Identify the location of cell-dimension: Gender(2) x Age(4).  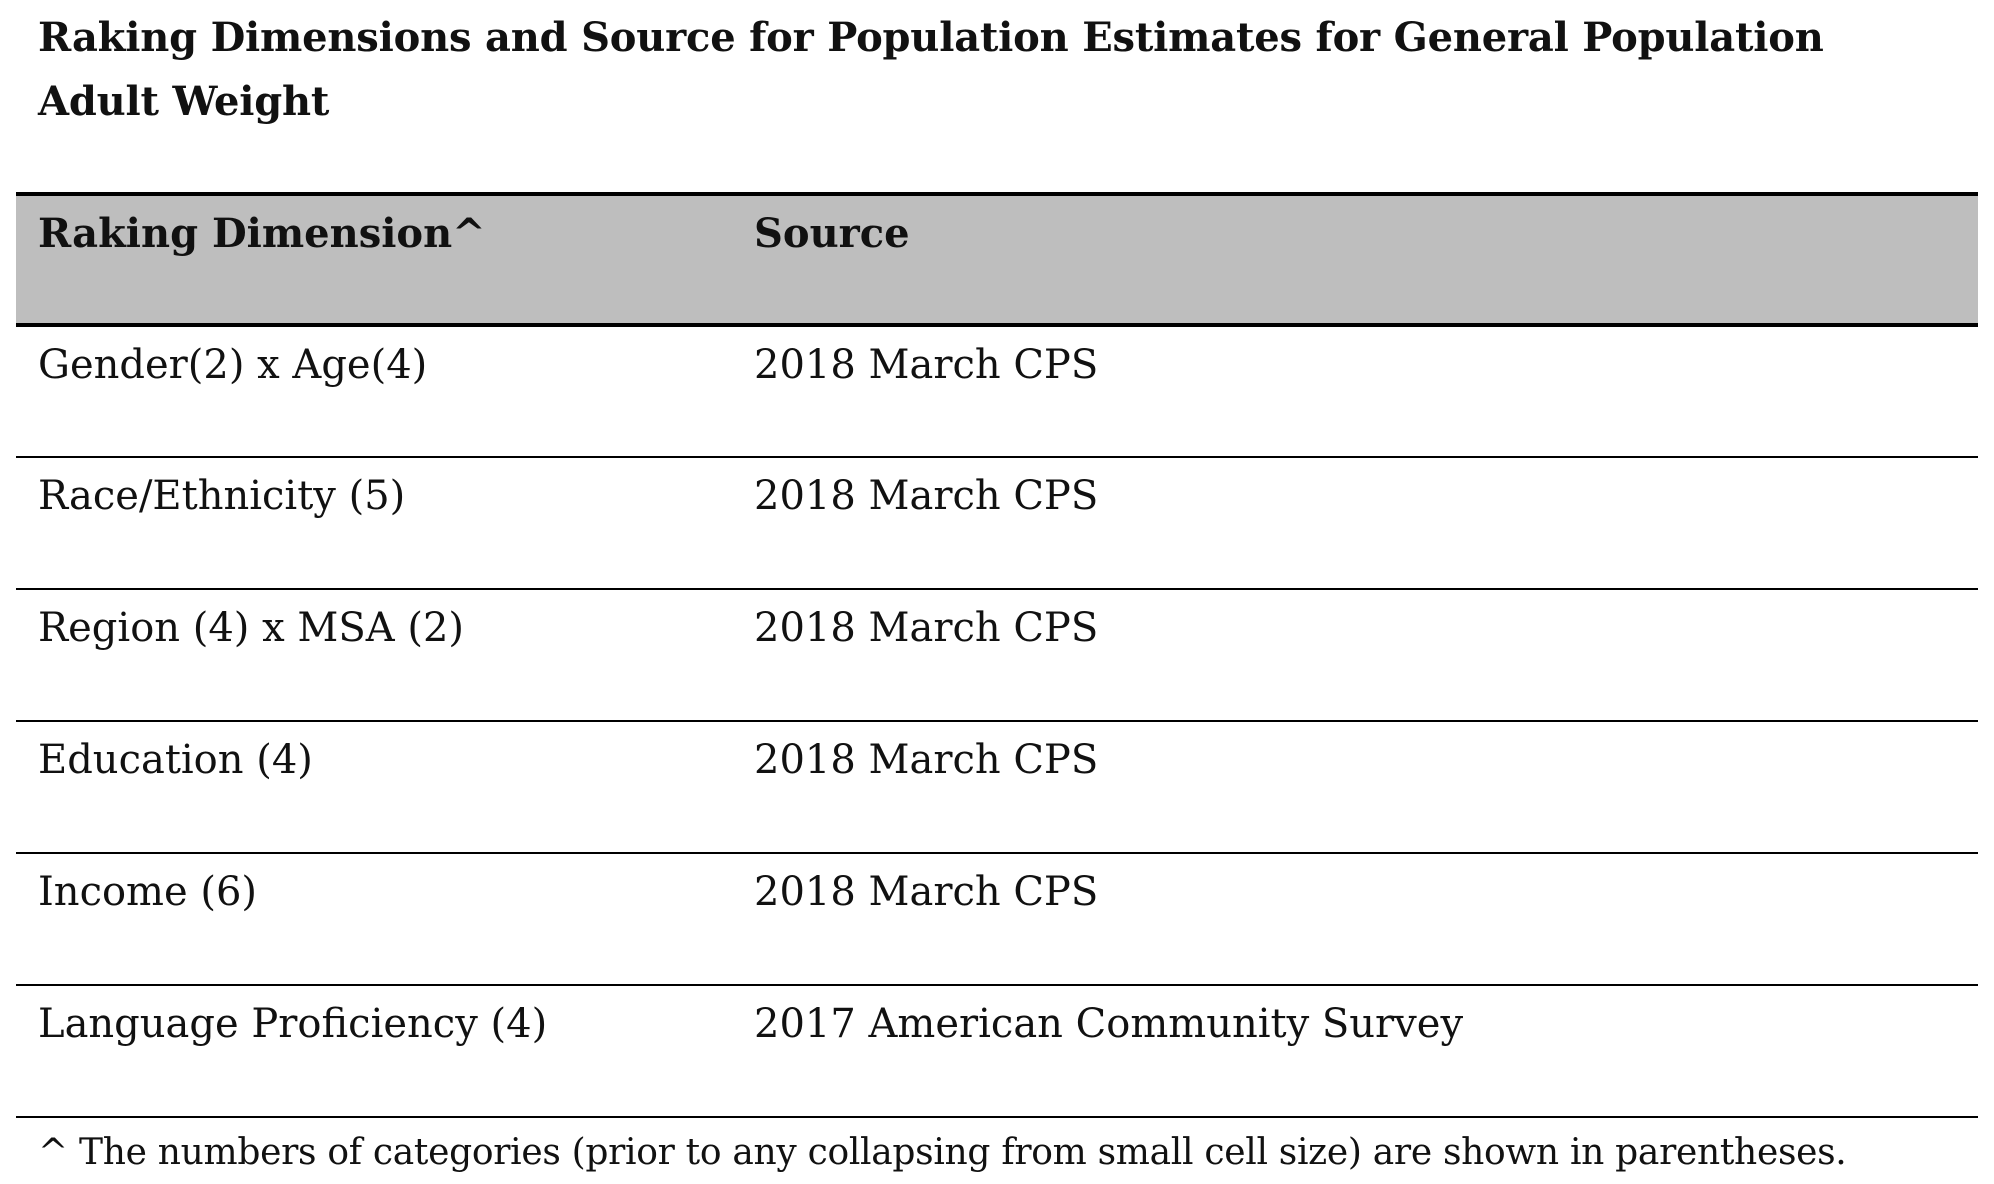
(385, 391).